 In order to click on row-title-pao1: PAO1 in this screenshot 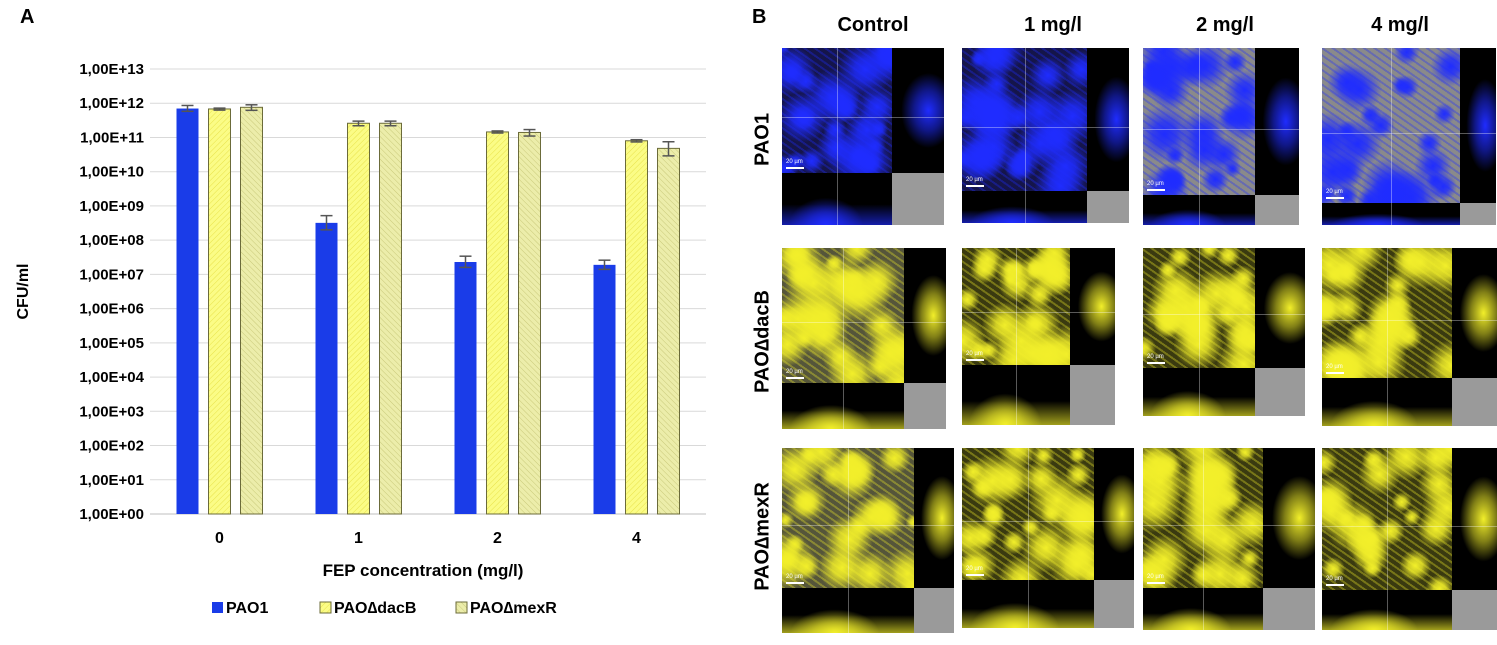, I will do `click(762, 139)`.